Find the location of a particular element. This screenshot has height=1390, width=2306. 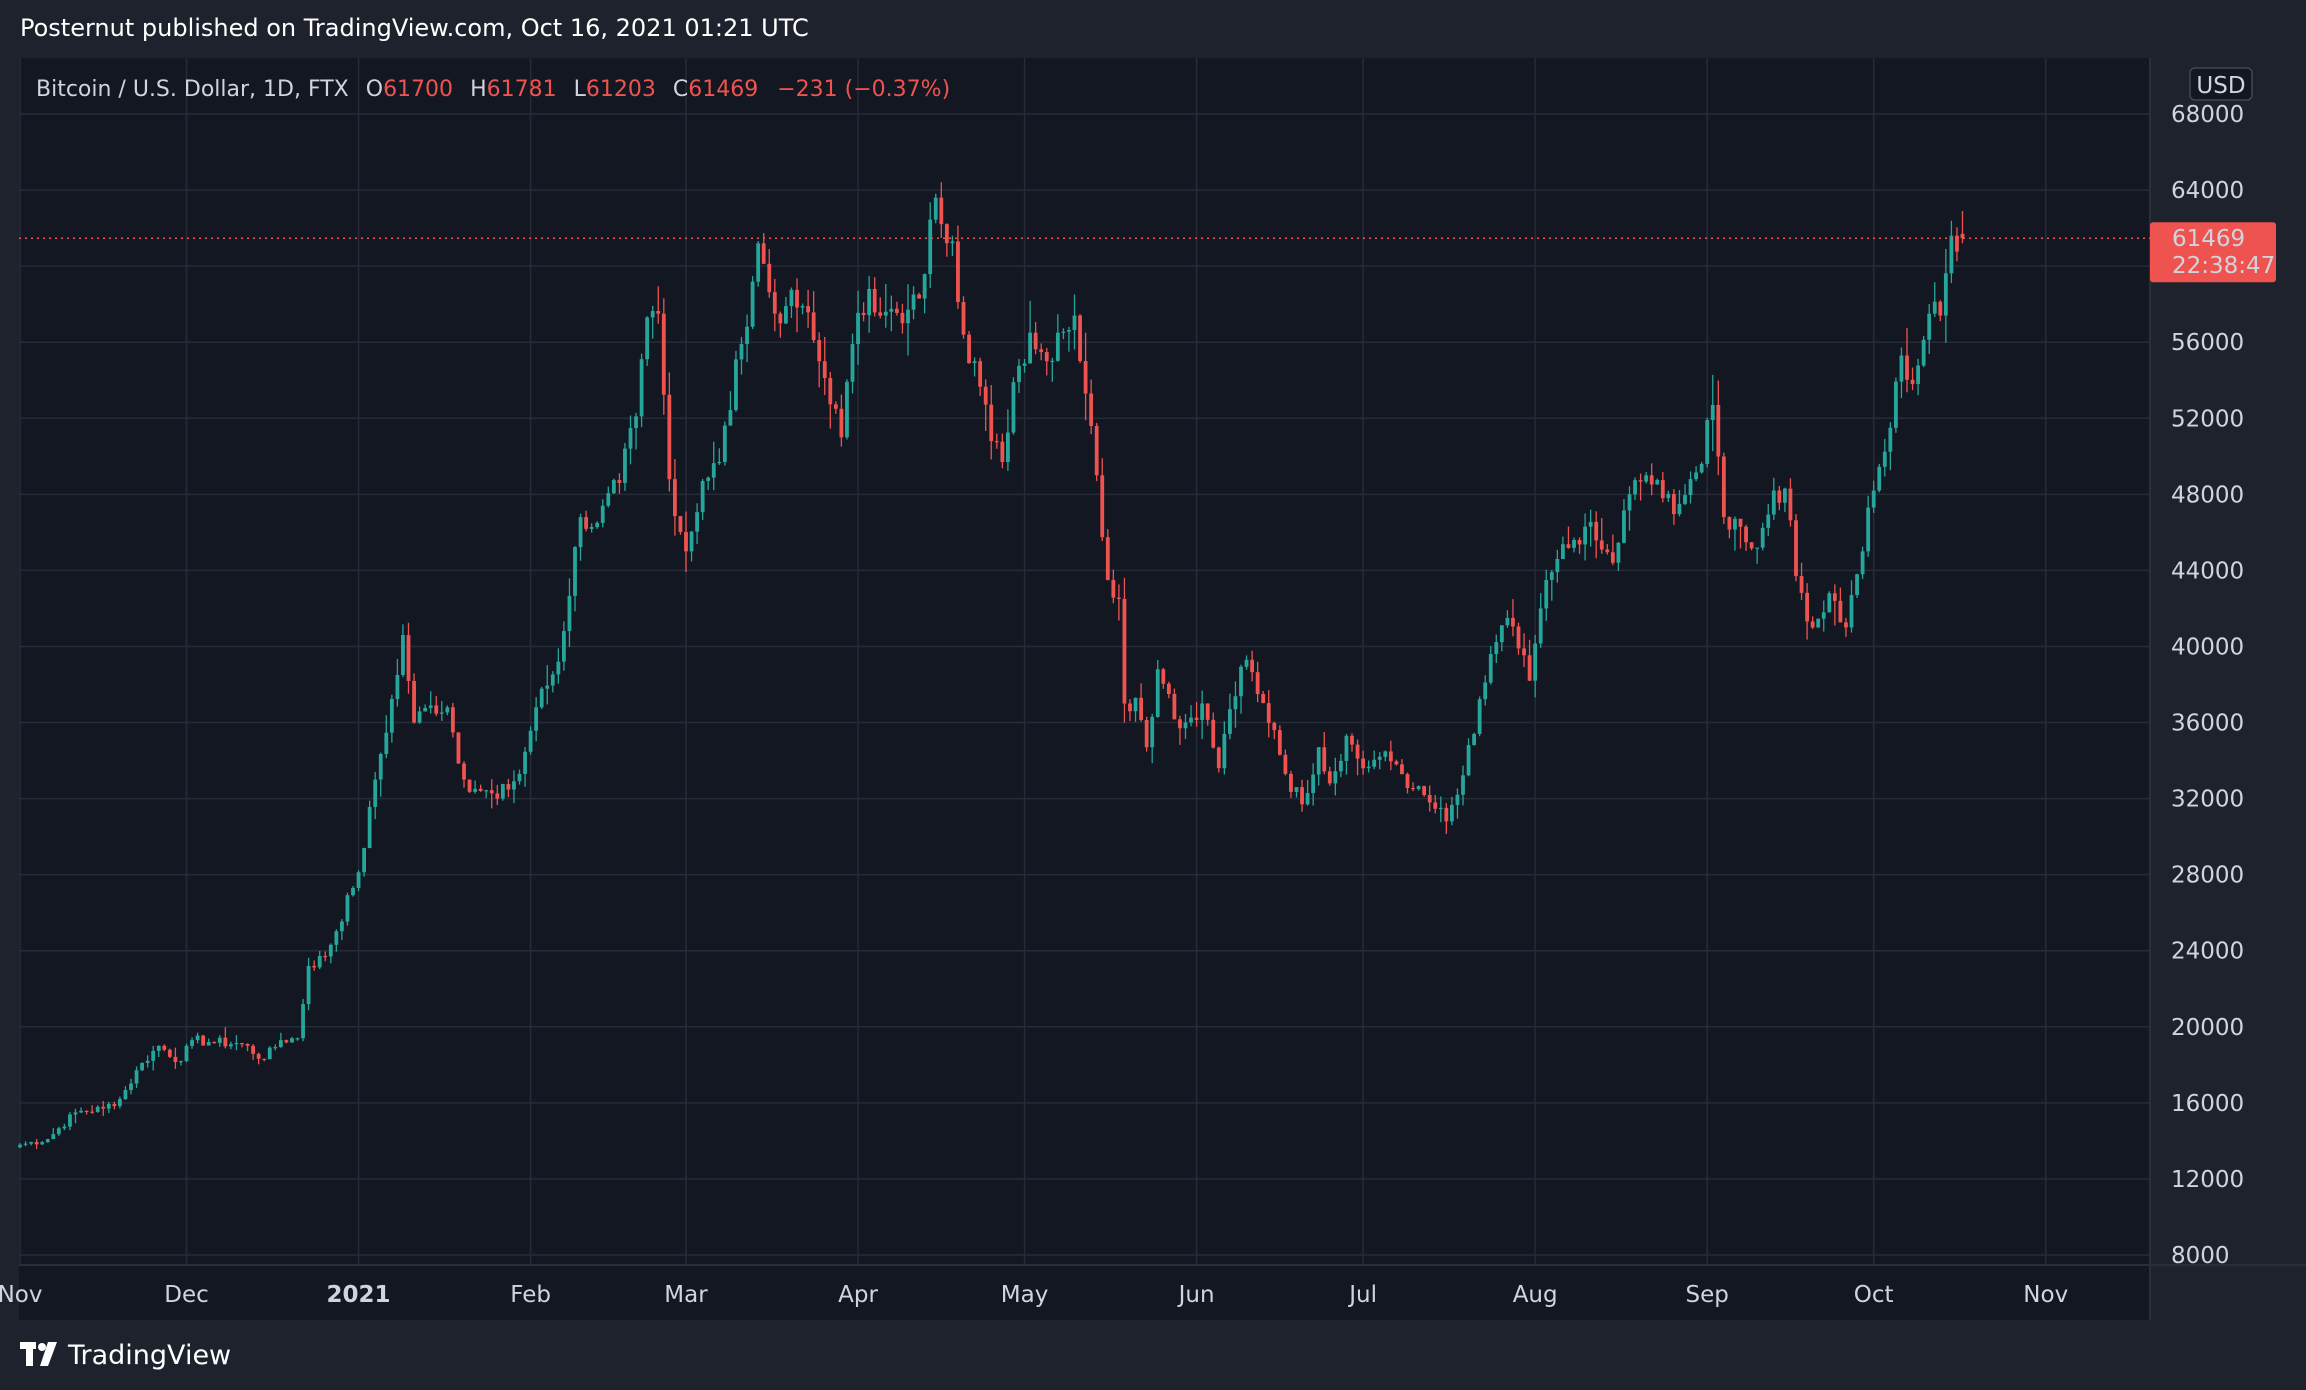

usd-button: USD is located at coordinates (2221, 84).